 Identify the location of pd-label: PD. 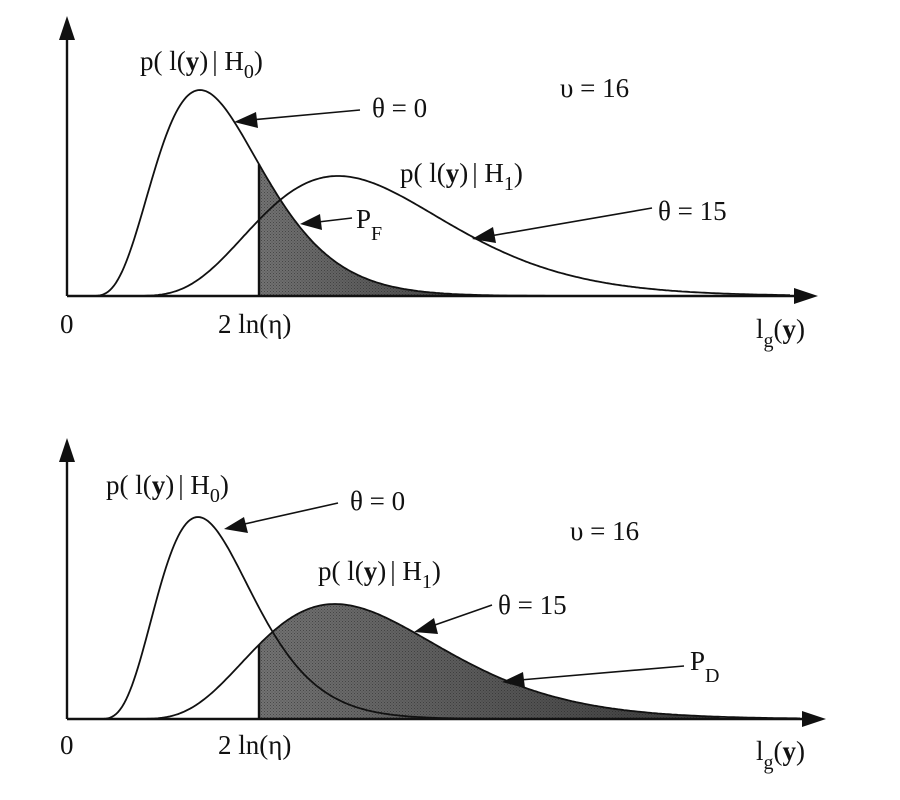
(704, 666).